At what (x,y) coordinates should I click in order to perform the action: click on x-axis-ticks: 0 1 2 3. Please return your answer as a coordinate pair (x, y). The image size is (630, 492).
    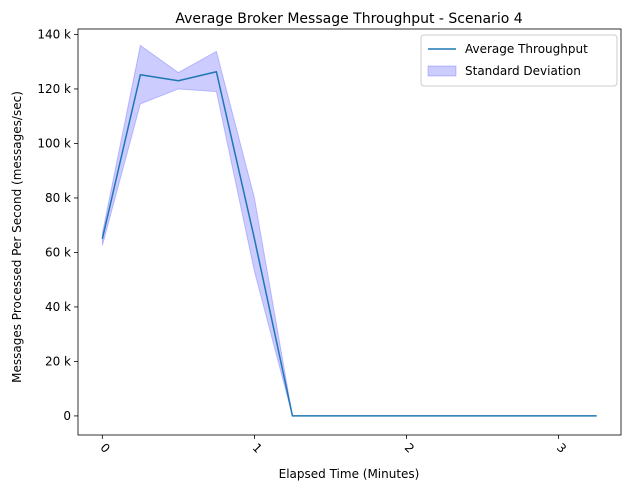
    Looking at the image, I should click on (333, 445).